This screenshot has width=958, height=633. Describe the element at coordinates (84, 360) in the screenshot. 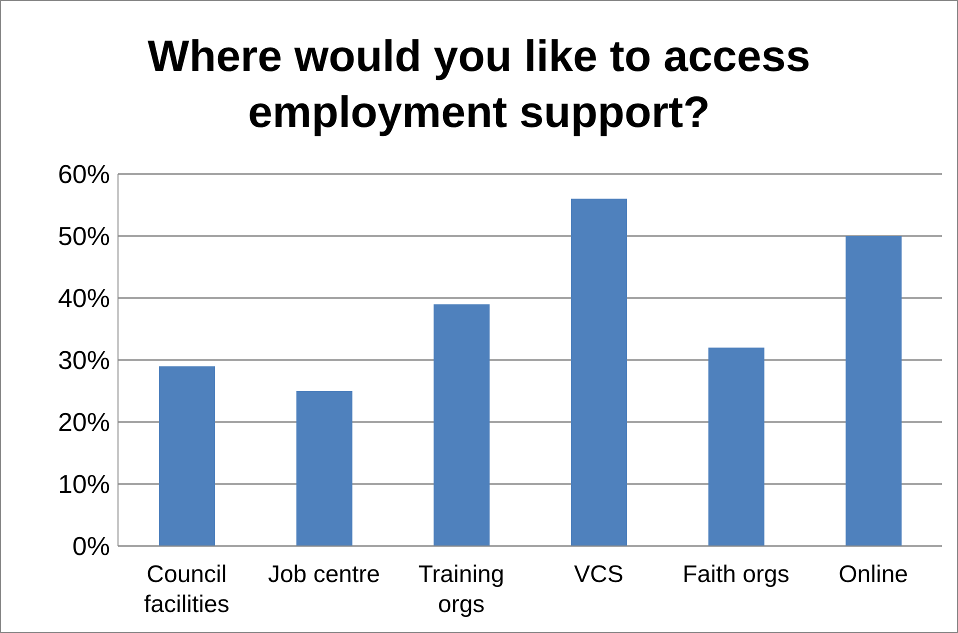

I see `y-tick-label: 30%` at that location.